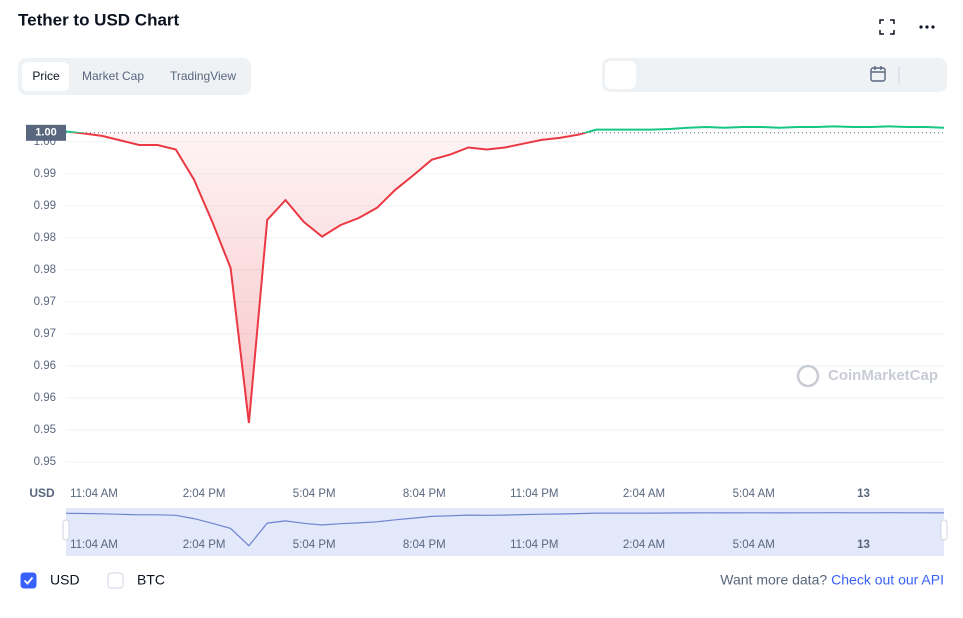 This screenshot has width=963, height=618. What do you see at coordinates (314, 545) in the screenshot?
I see `navigator-tick-label: 5:04 PM` at bounding box center [314, 545].